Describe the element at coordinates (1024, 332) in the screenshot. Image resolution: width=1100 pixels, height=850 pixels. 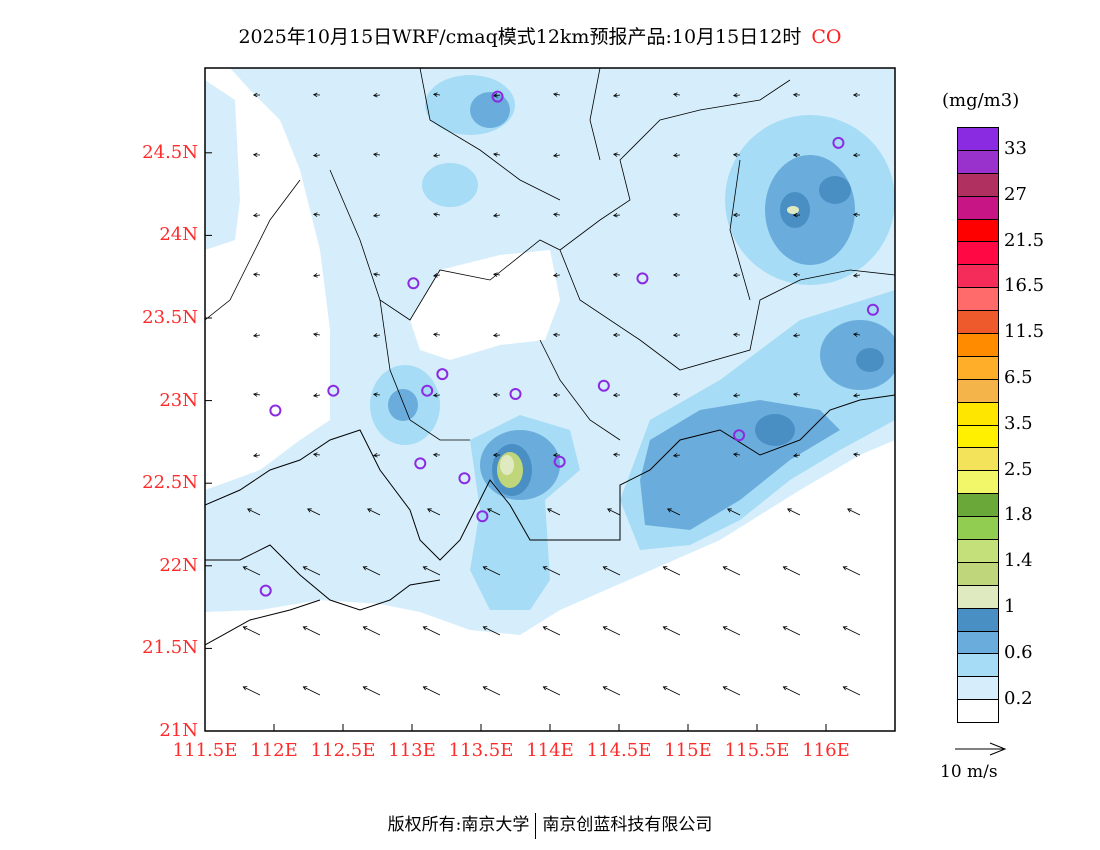
I see `colorbar-label: 11.5` at that location.